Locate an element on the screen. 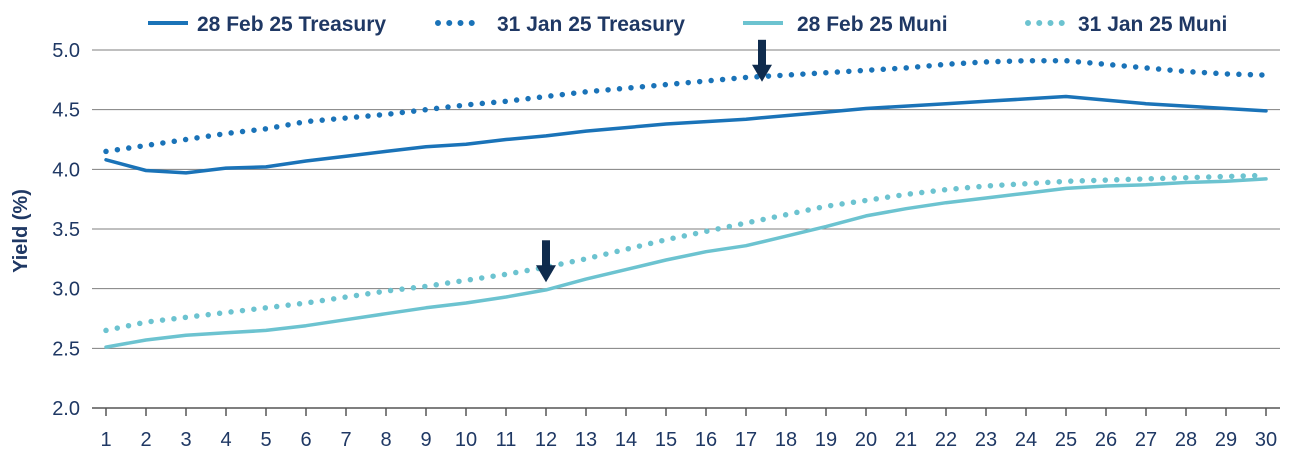 The height and width of the screenshot is (464, 1300). x-tick-label: 9 is located at coordinates (425, 440).